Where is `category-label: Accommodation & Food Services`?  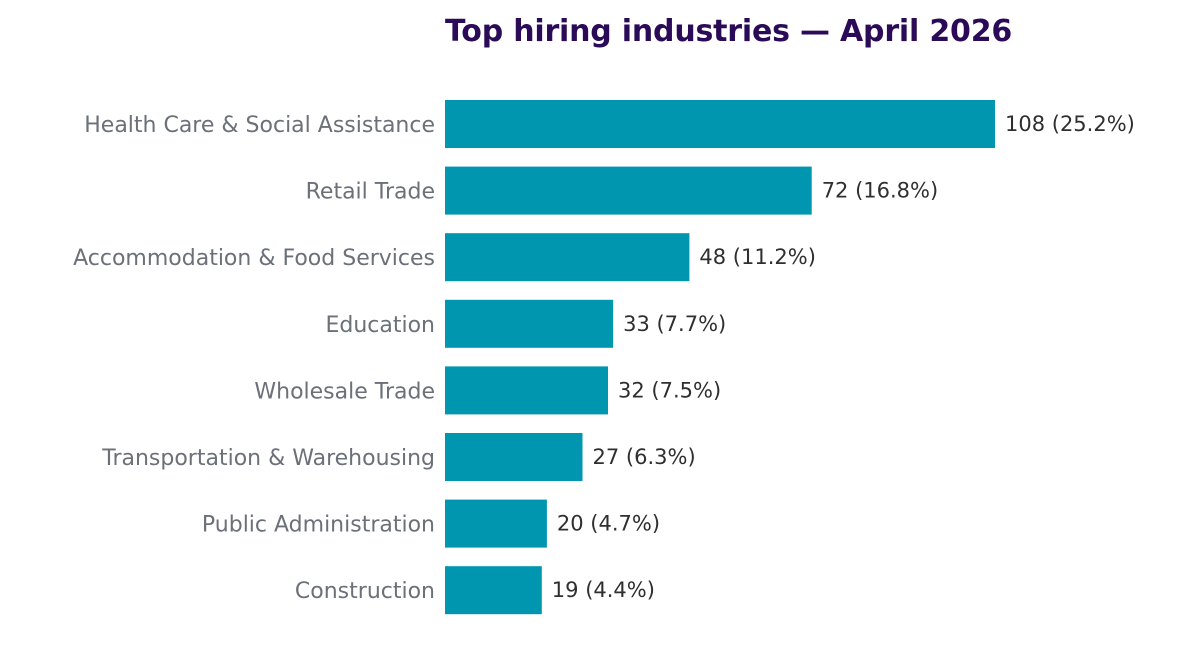 category-label: Accommodation & Food Services is located at coordinates (254, 258).